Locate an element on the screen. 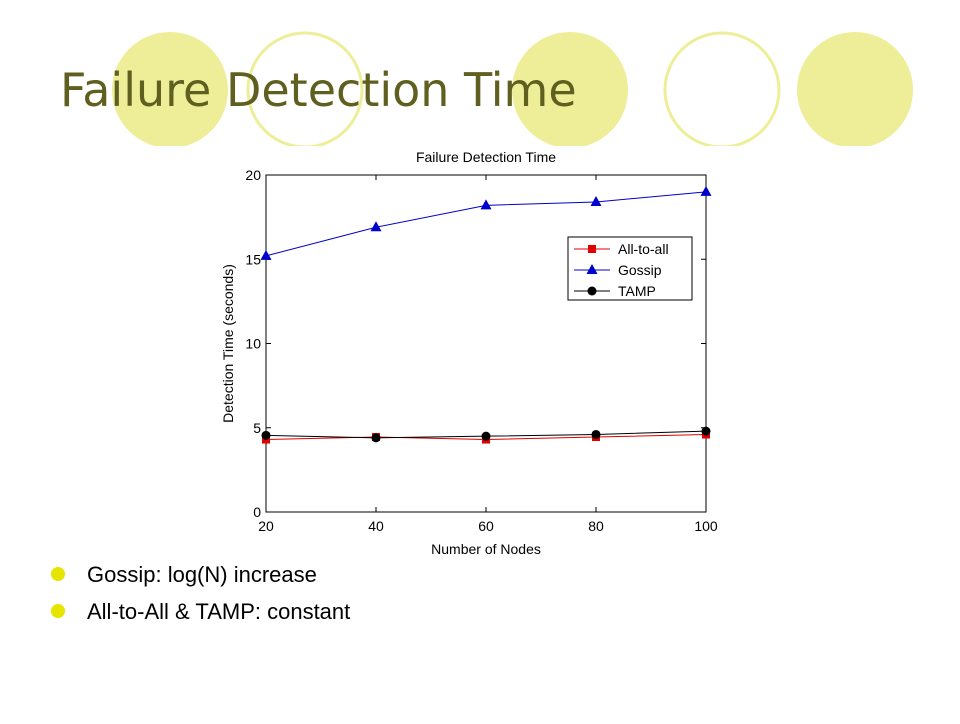 This screenshot has width=960, height=724. y-tick-label: 0 is located at coordinates (257, 512).